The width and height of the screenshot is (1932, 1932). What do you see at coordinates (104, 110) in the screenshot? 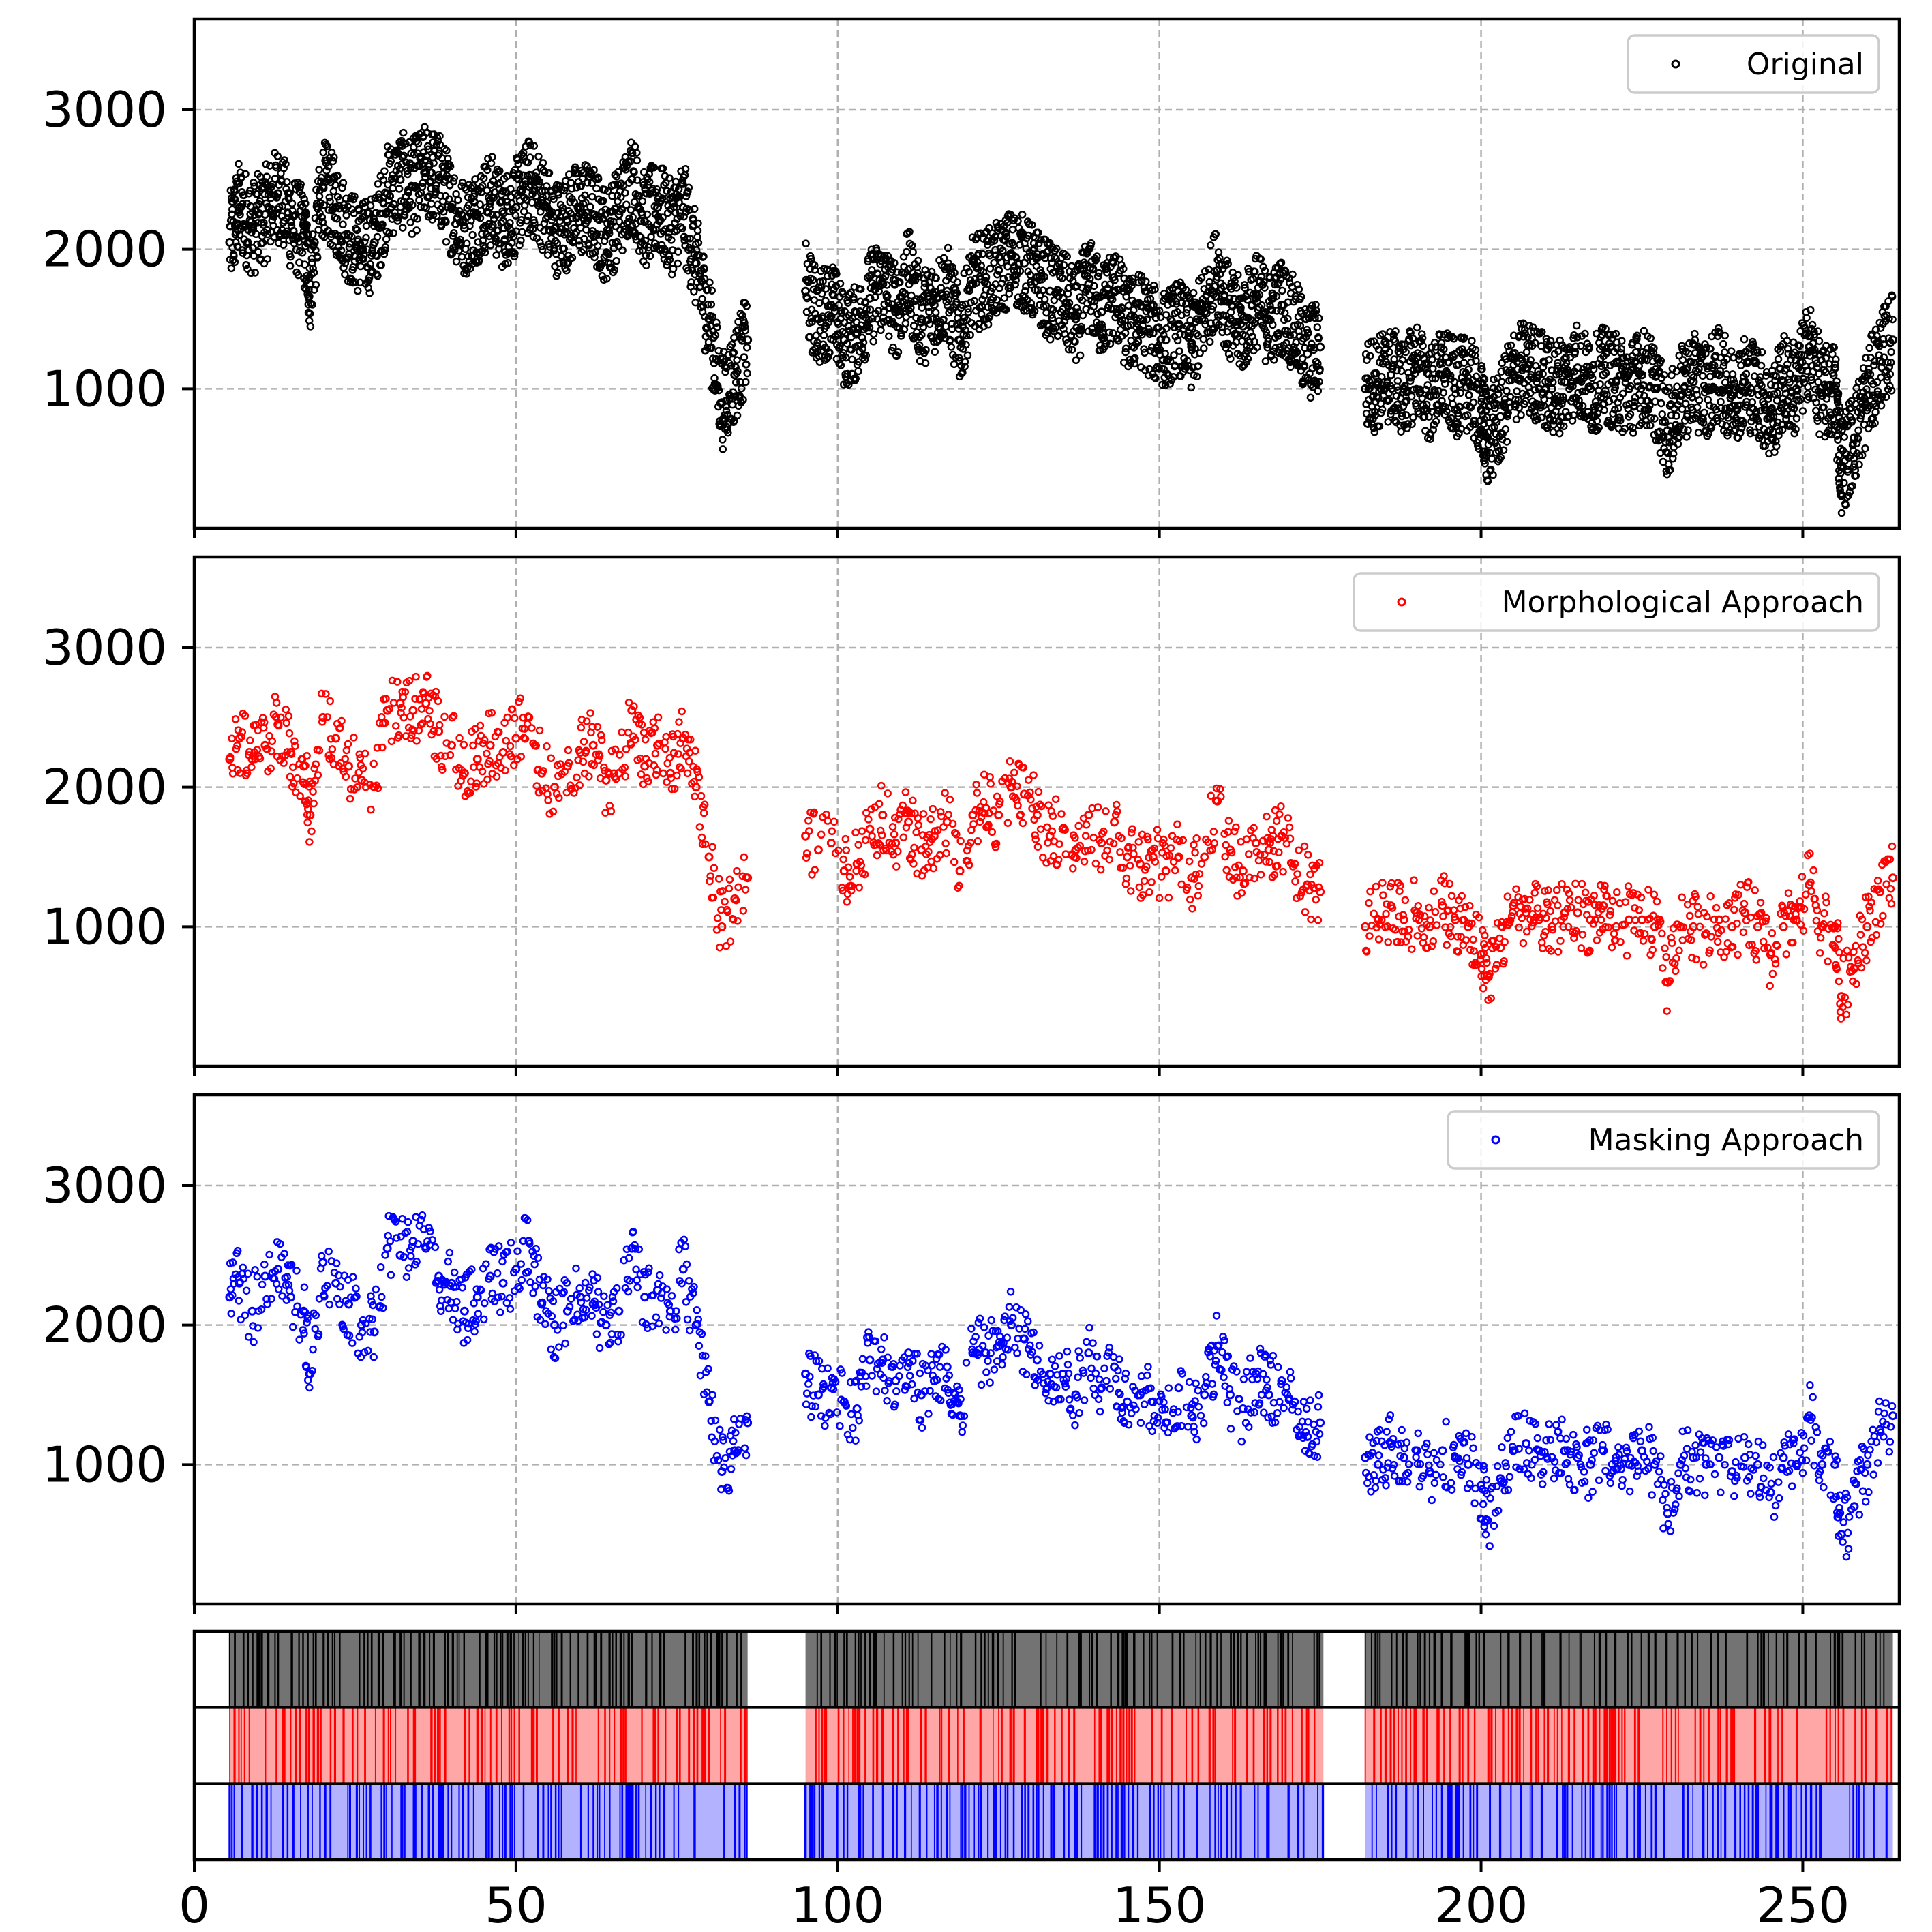
I see `y-tick-label: 3000` at bounding box center [104, 110].